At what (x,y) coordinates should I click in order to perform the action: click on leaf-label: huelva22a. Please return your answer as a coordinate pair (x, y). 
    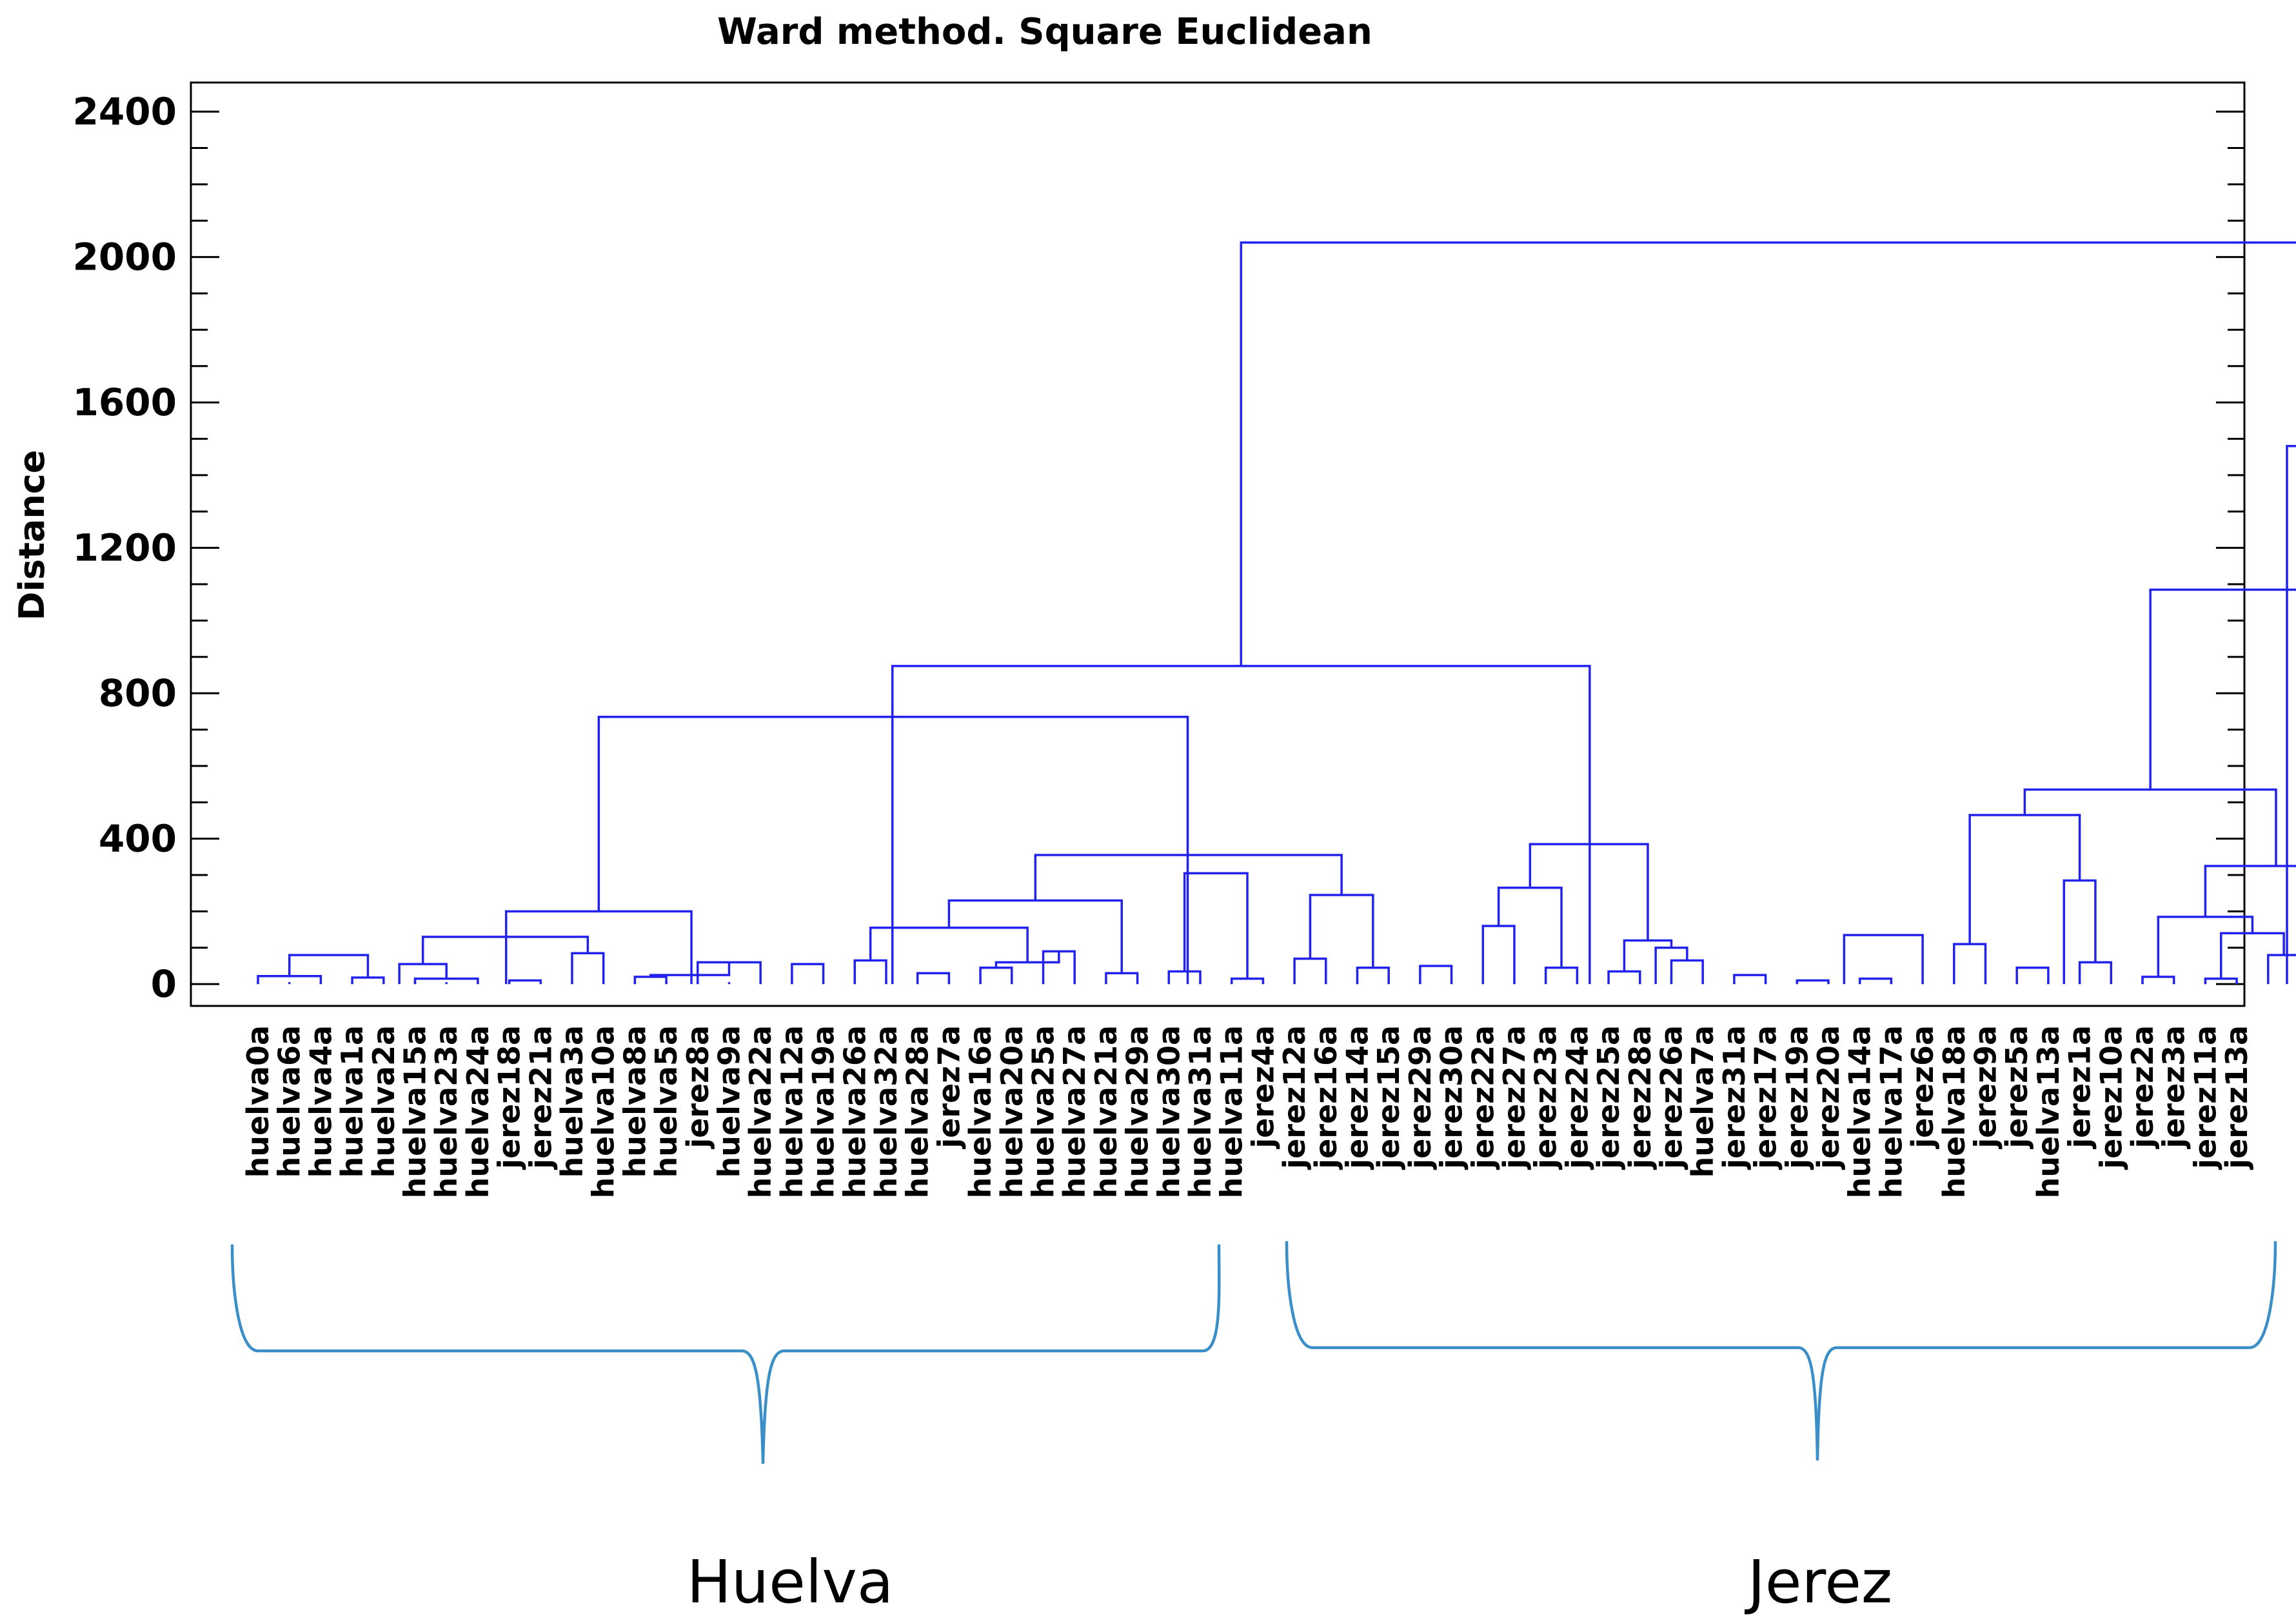
    Looking at the image, I should click on (760, 1112).